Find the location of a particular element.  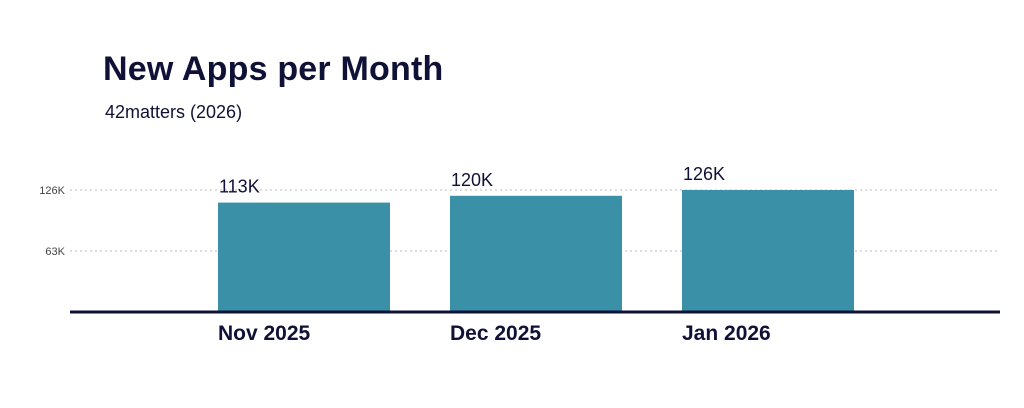

x-tick-label: Nov 2025 is located at coordinates (264, 333).